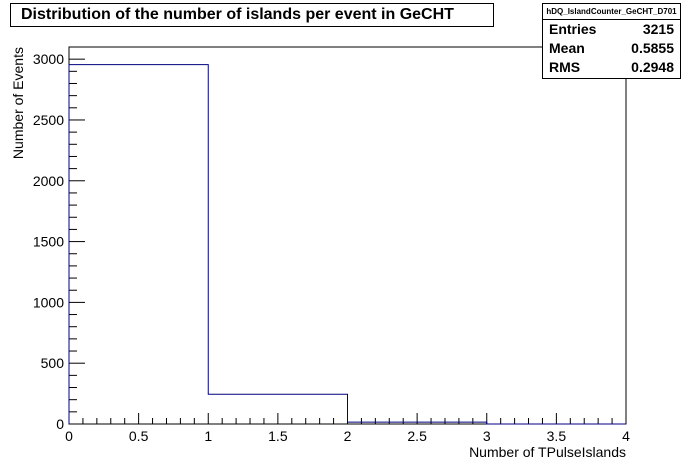  What do you see at coordinates (652, 48) in the screenshot?
I see `stats-value: 0.5855` at bounding box center [652, 48].